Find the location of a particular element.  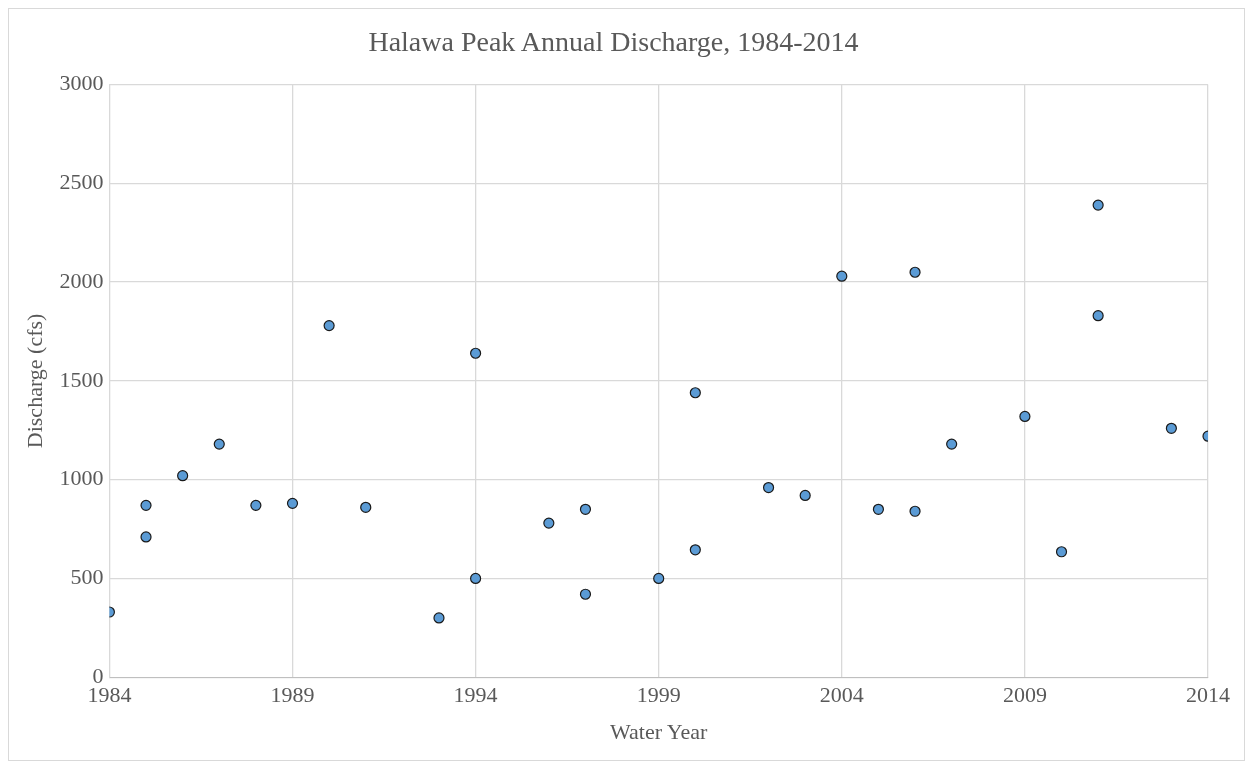

y-tick-label: 1000 is located at coordinates (81, 478).